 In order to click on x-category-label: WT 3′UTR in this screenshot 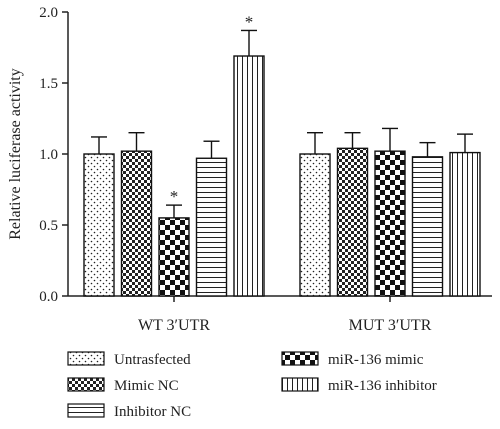, I will do `click(174, 325)`.